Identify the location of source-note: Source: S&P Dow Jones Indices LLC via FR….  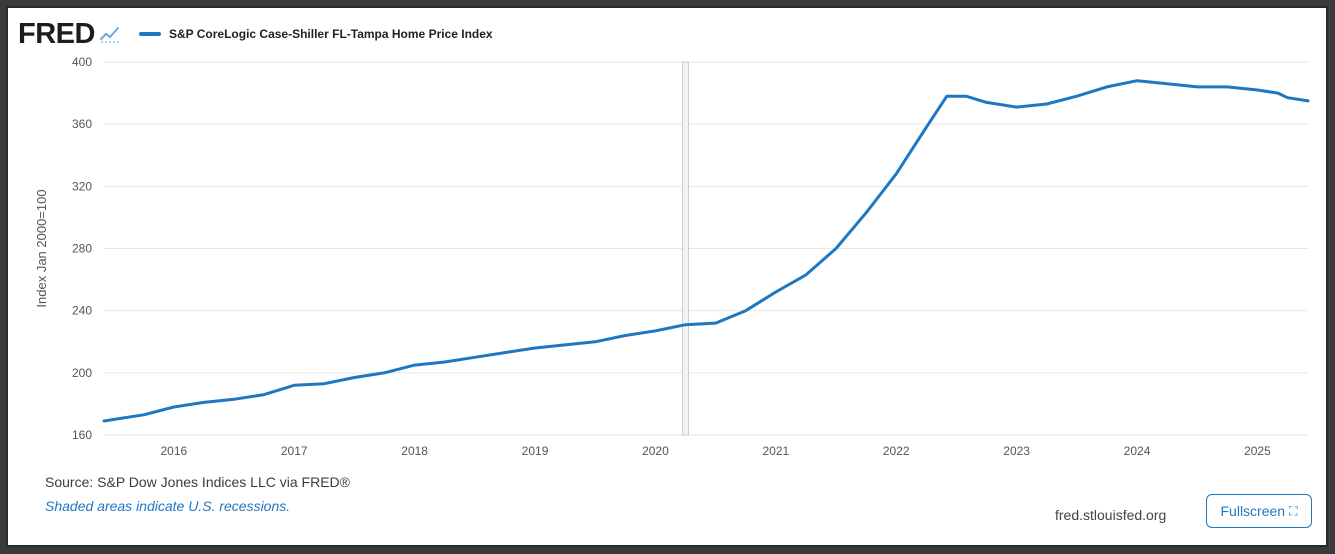
(197, 482).